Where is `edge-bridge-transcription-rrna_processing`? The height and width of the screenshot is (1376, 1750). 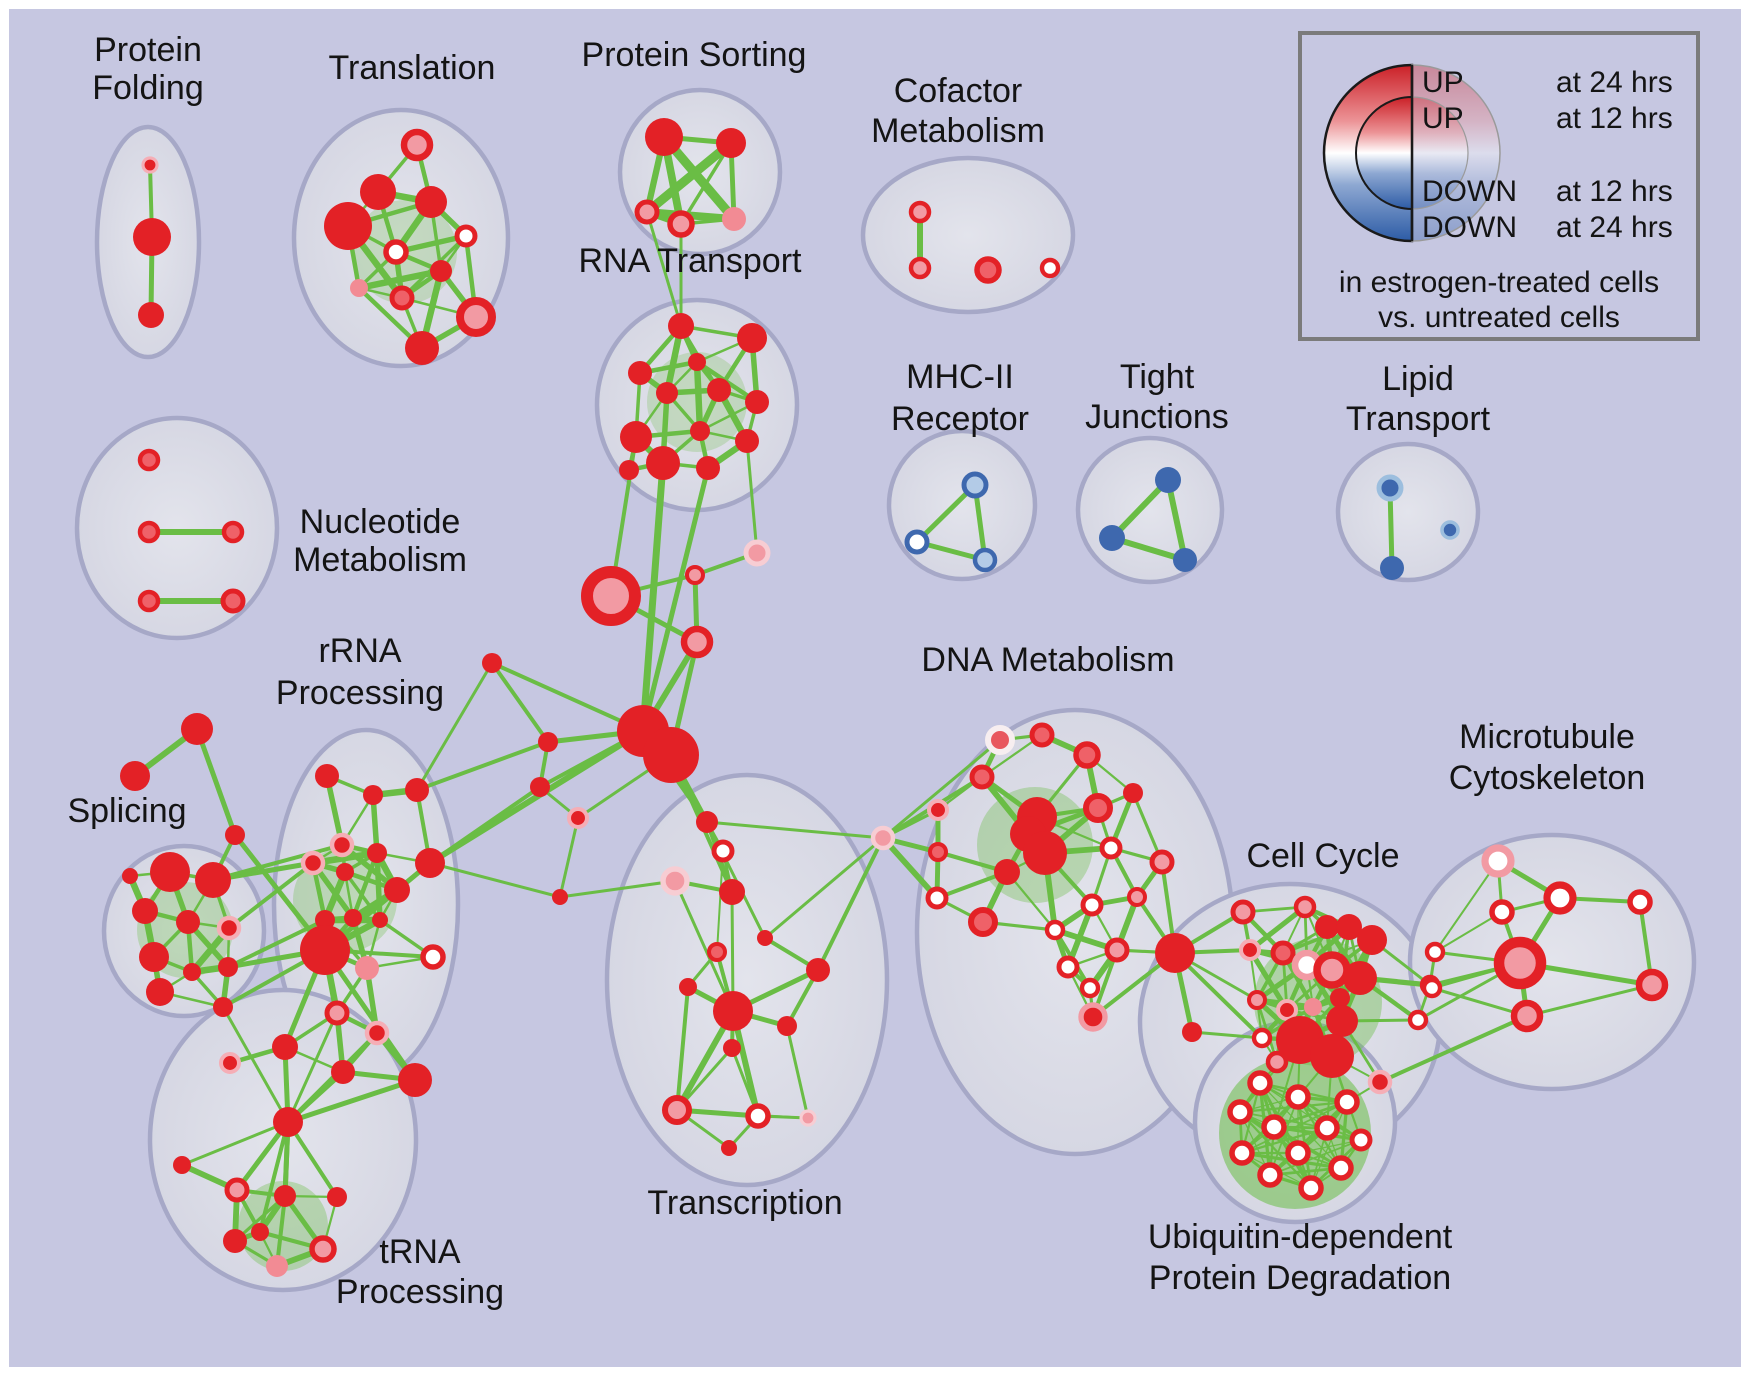 edge-bridge-transcription-rrna_processing is located at coordinates (495, 880).